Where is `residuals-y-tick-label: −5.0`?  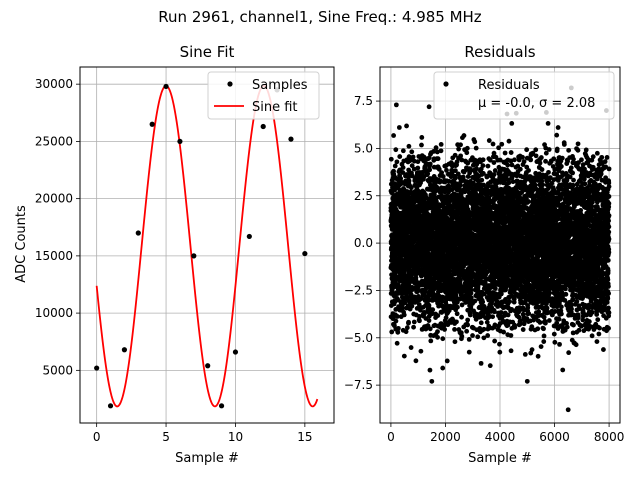
residuals-y-tick-label: −5.0 is located at coordinates (358, 338).